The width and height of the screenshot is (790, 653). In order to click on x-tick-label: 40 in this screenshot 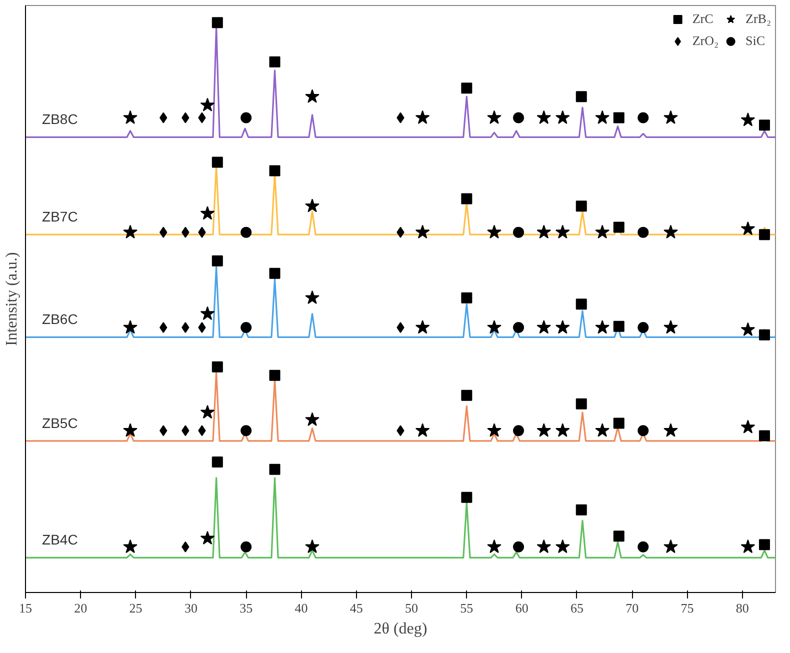, I will do `click(301, 608)`.